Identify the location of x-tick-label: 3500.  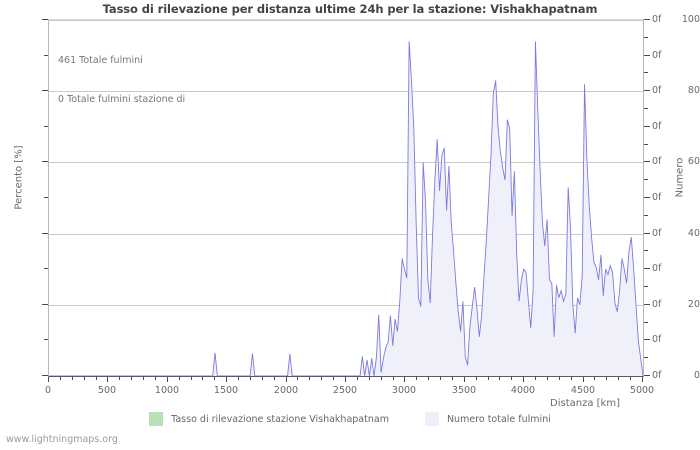
(464, 390).